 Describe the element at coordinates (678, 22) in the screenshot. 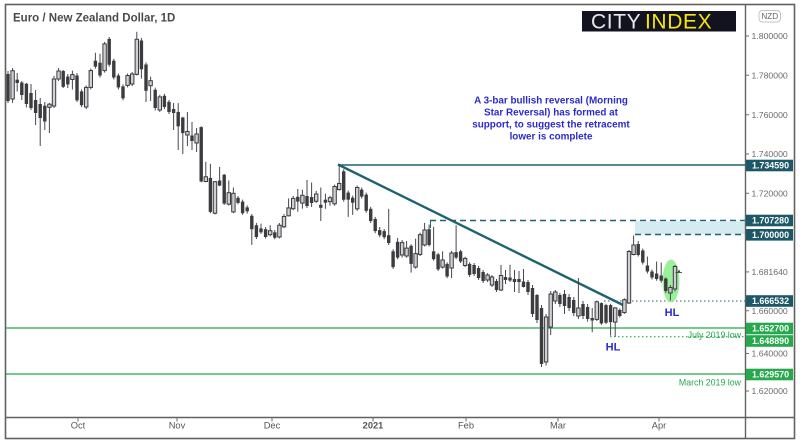

I see `svg-text: INDEX` at that location.